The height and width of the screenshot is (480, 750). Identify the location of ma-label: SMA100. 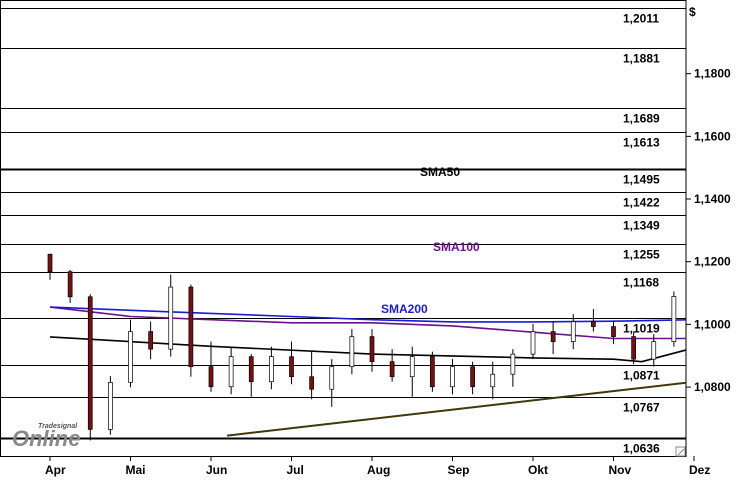
(456, 247).